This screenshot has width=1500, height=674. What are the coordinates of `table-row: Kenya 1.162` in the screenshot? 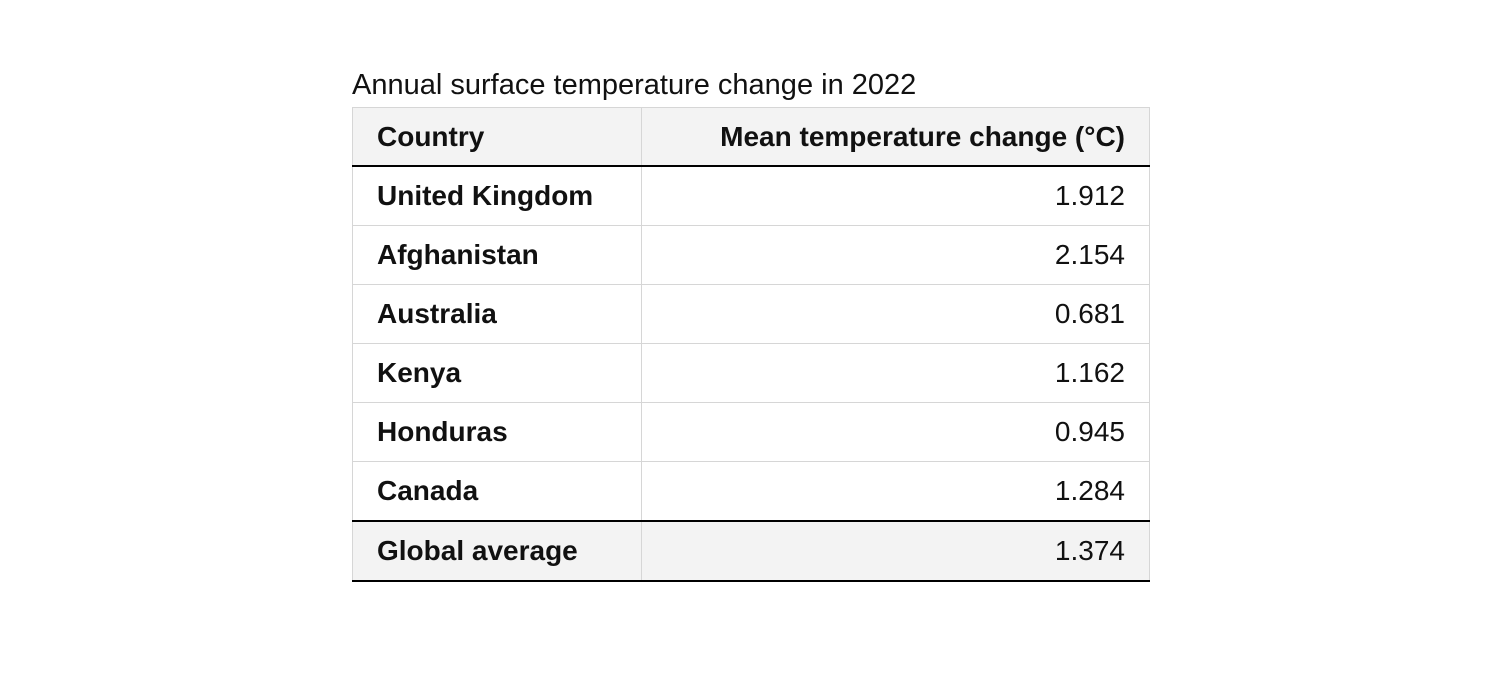 It's located at (751, 373).